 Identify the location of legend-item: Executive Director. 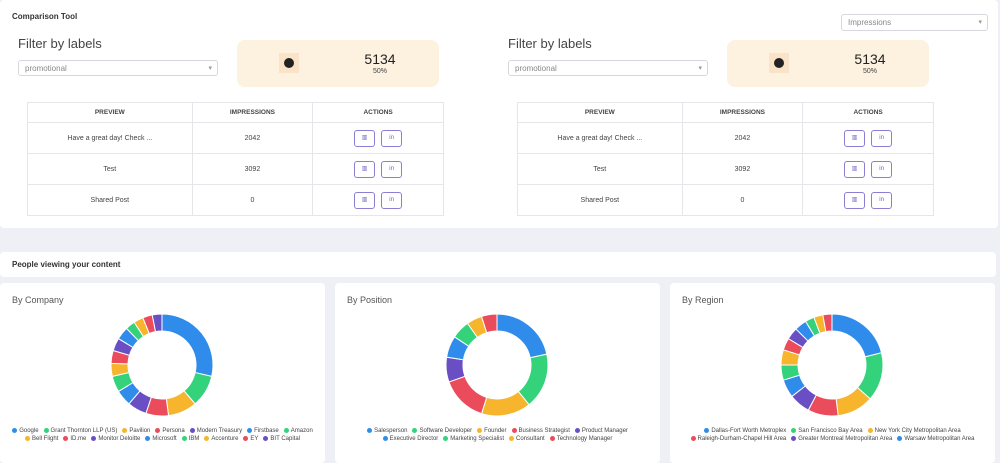
(410, 439).